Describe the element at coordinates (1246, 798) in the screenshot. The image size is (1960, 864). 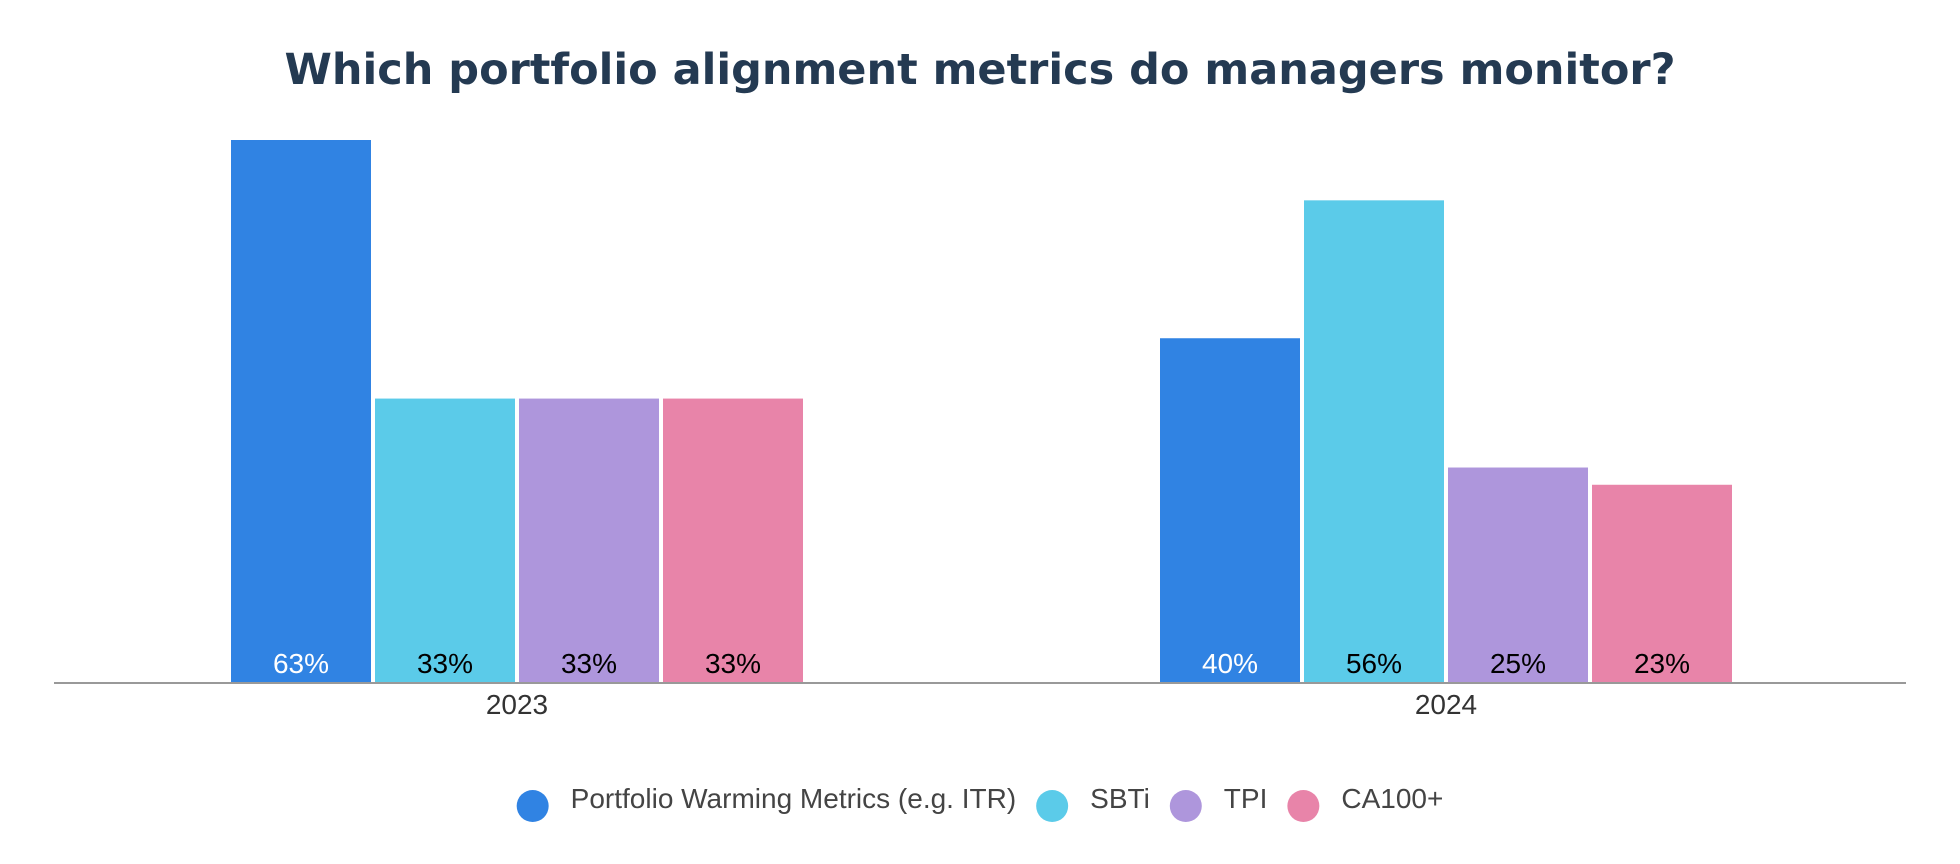
I see `legend-label: TPI` at that location.